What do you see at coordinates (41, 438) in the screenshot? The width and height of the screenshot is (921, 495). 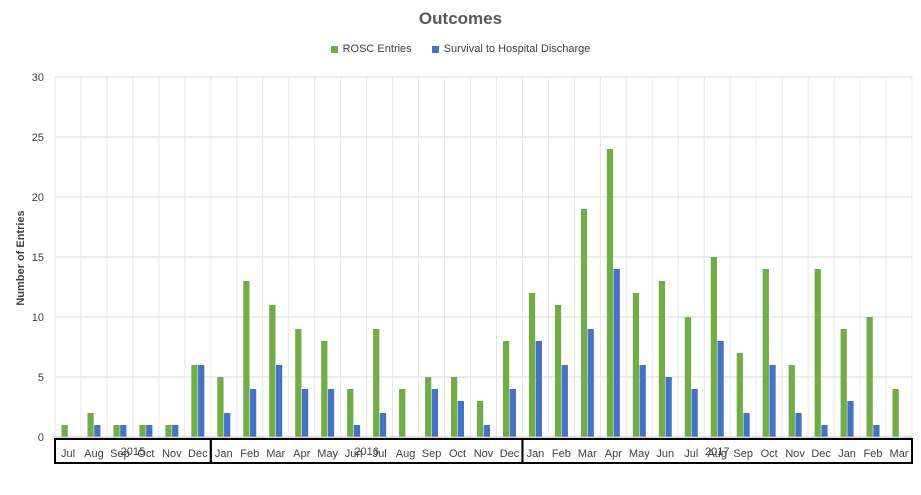 I see `y-tick-label: 0` at bounding box center [41, 438].